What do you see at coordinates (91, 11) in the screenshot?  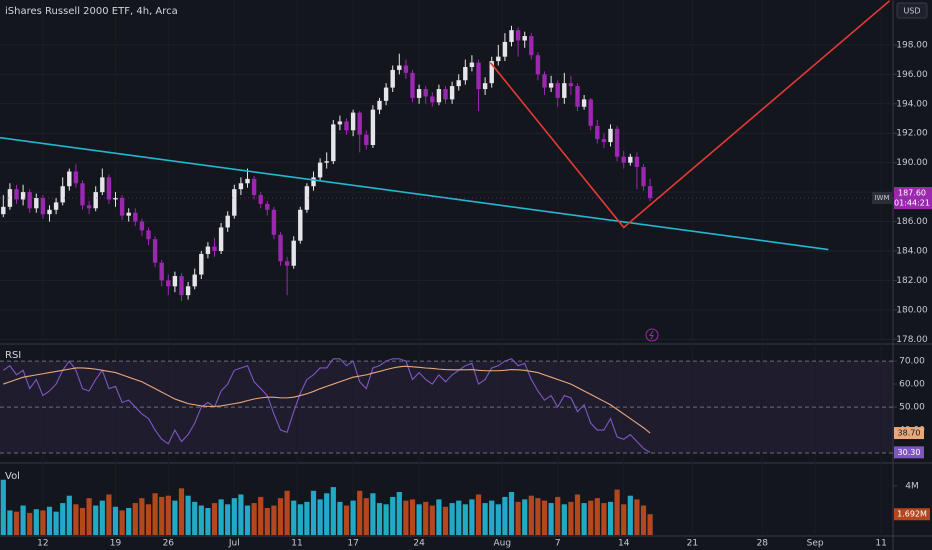 I see `chart-title: iShares Russell 2000 ETF, 4h, Arca` at bounding box center [91, 11].